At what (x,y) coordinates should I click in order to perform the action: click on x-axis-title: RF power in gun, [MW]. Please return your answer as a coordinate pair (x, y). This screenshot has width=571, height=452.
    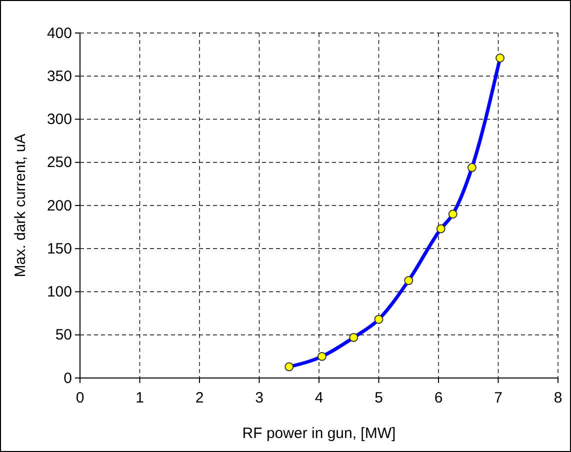
    Looking at the image, I should click on (319, 433).